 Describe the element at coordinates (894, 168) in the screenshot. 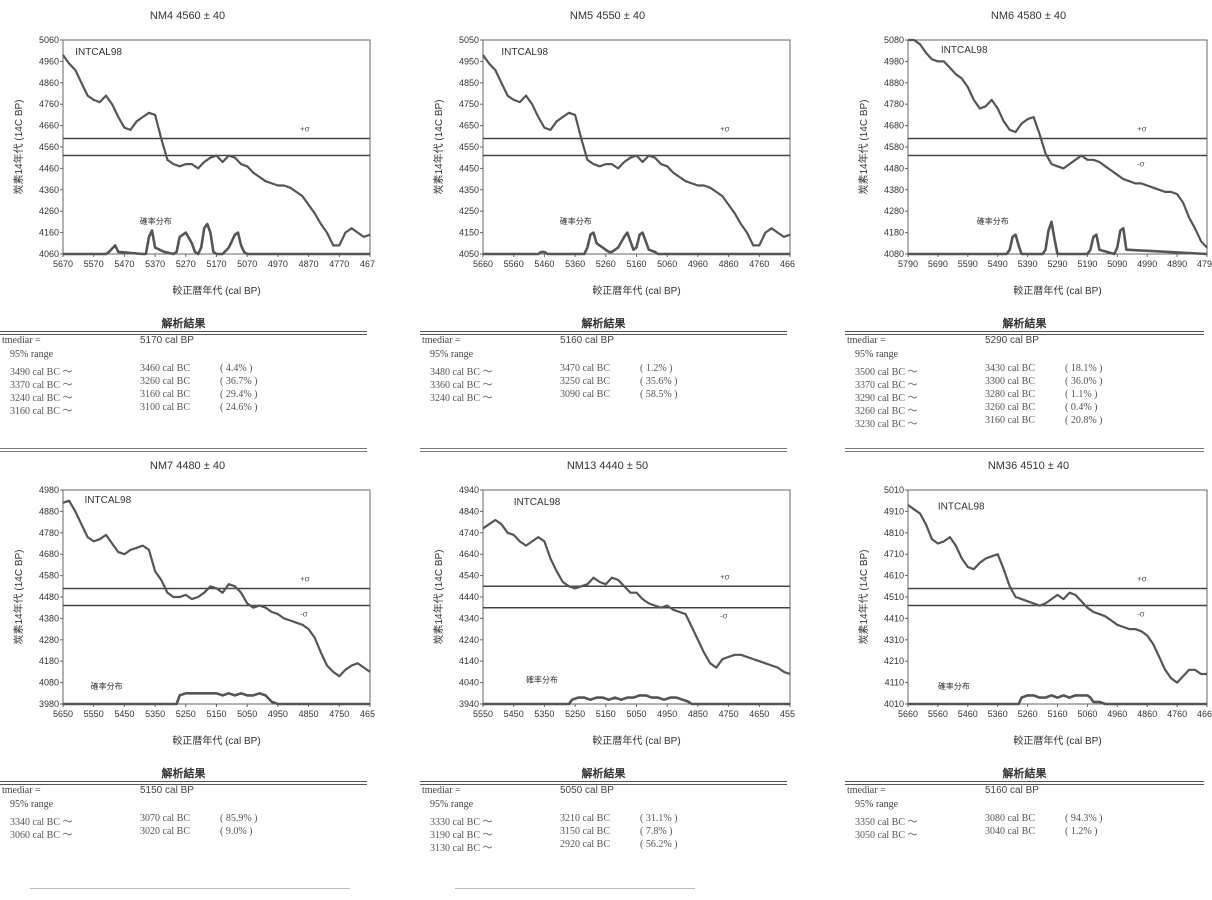

I see `y-tick-label: 4480` at that location.